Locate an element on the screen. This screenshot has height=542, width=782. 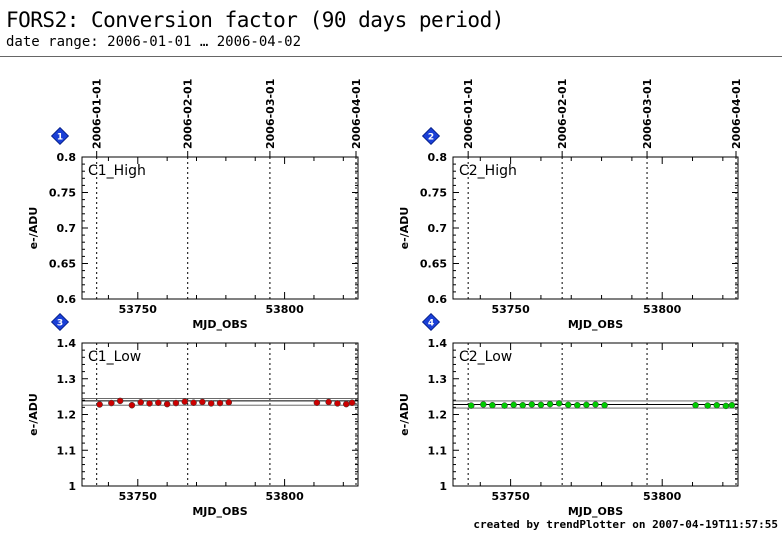
panel-label: C1_Low is located at coordinates (114, 357).